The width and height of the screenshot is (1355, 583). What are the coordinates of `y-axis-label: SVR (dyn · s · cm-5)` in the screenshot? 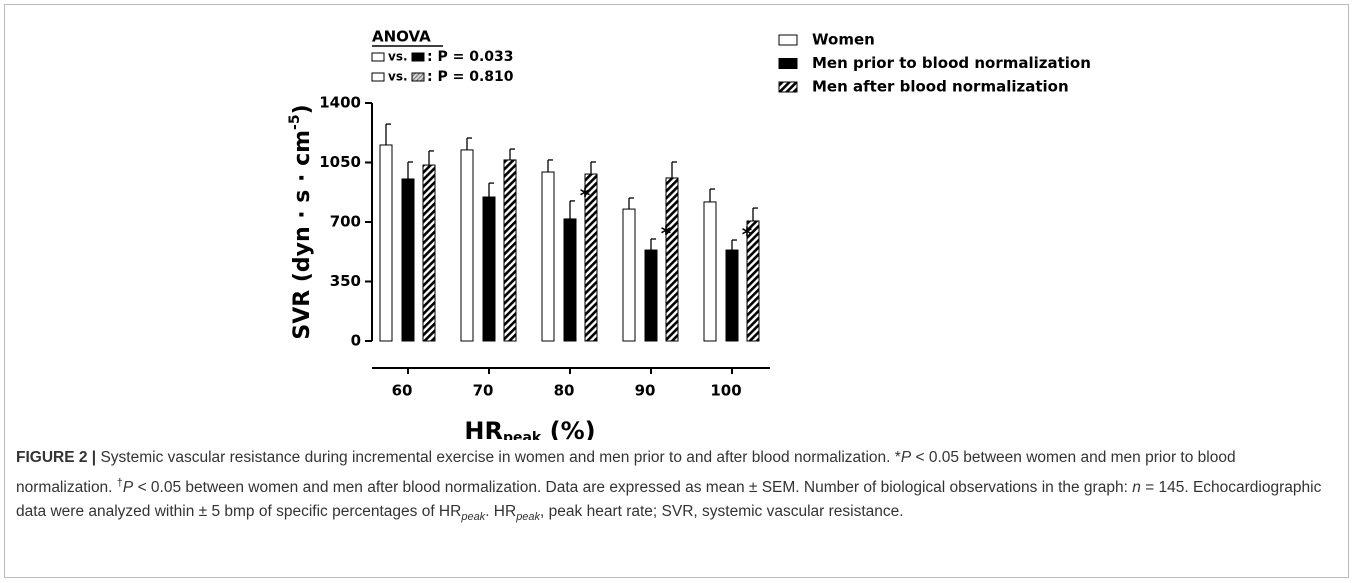 It's located at (301, 221).